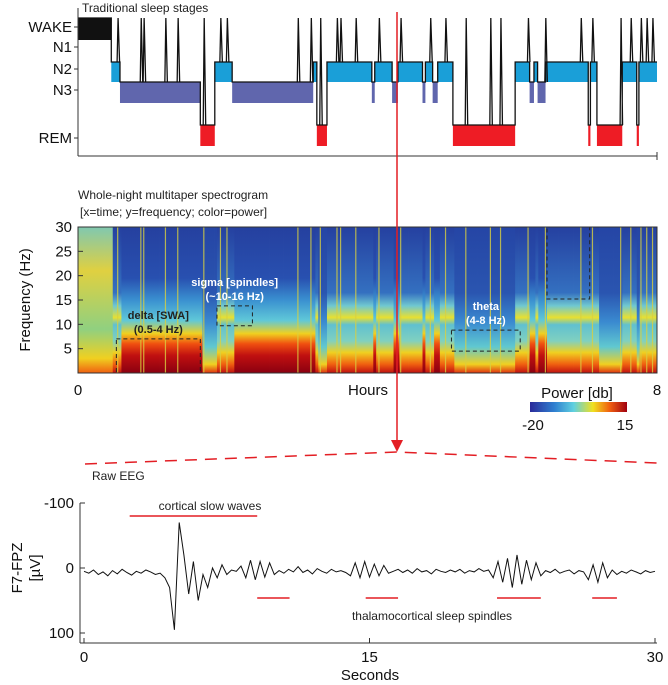  What do you see at coordinates (367, 71) in the screenshot?
I see `hypnogram-trace` at bounding box center [367, 71].